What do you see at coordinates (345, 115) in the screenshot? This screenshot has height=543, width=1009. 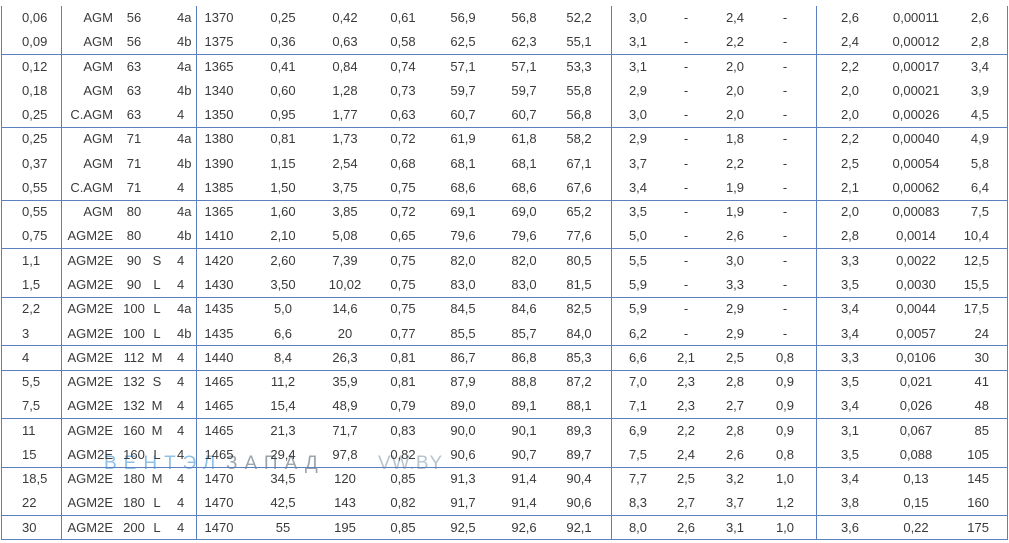 I see `table-cell: 1,77` at bounding box center [345, 115].